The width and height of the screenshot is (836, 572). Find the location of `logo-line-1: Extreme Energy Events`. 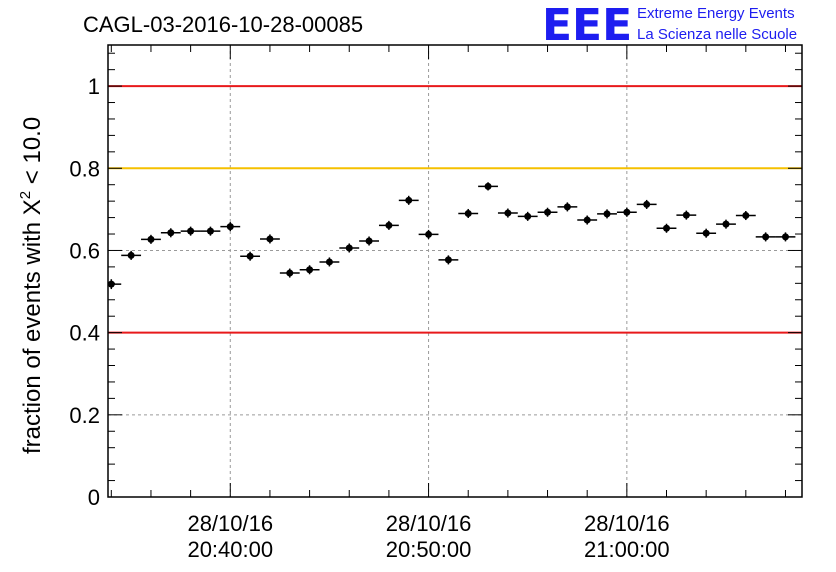

logo-line-1: Extreme Energy Events is located at coordinates (716, 13).